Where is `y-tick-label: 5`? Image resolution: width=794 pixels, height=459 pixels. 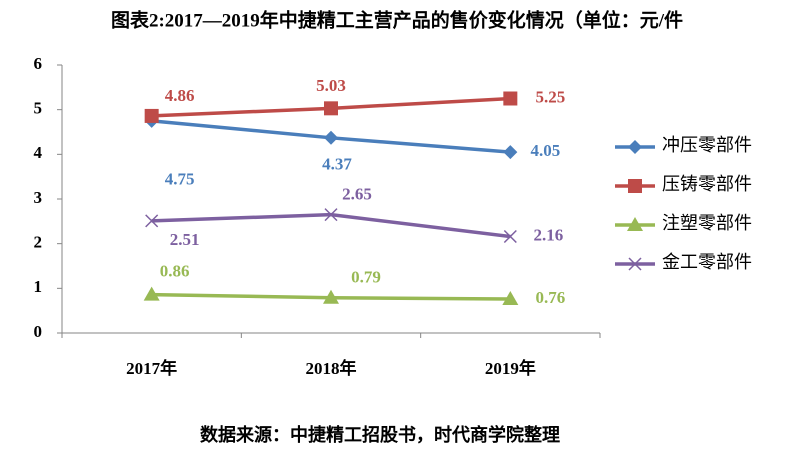 y-tick-label: 5 is located at coordinates (38, 108).